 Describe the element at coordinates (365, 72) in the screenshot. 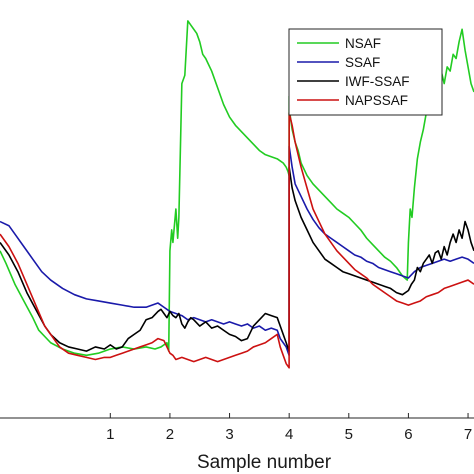

I see `legend: NSAF SSAF IWF-SSAF NAPSSAF` at that location.